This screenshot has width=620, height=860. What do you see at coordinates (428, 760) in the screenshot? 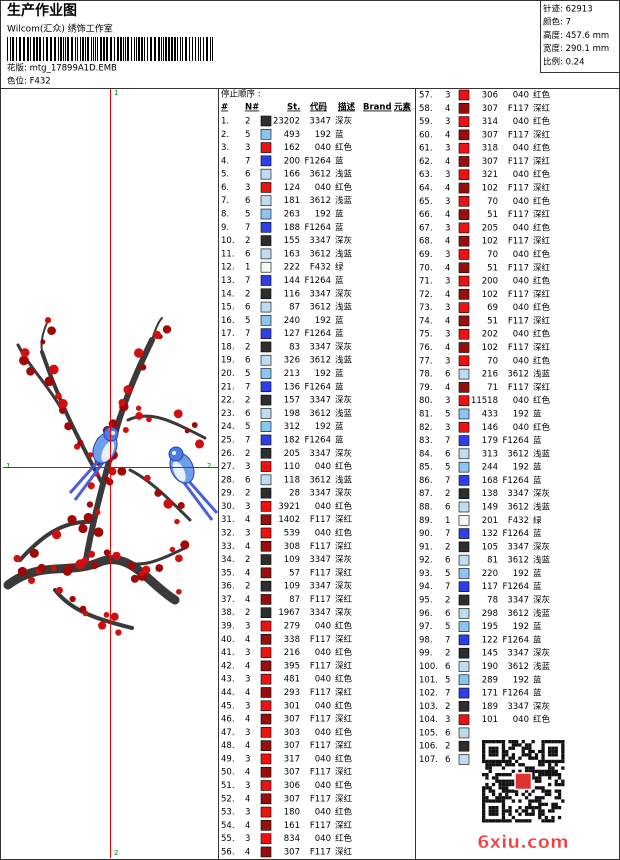
I see `row-index: 107.` at bounding box center [428, 760].